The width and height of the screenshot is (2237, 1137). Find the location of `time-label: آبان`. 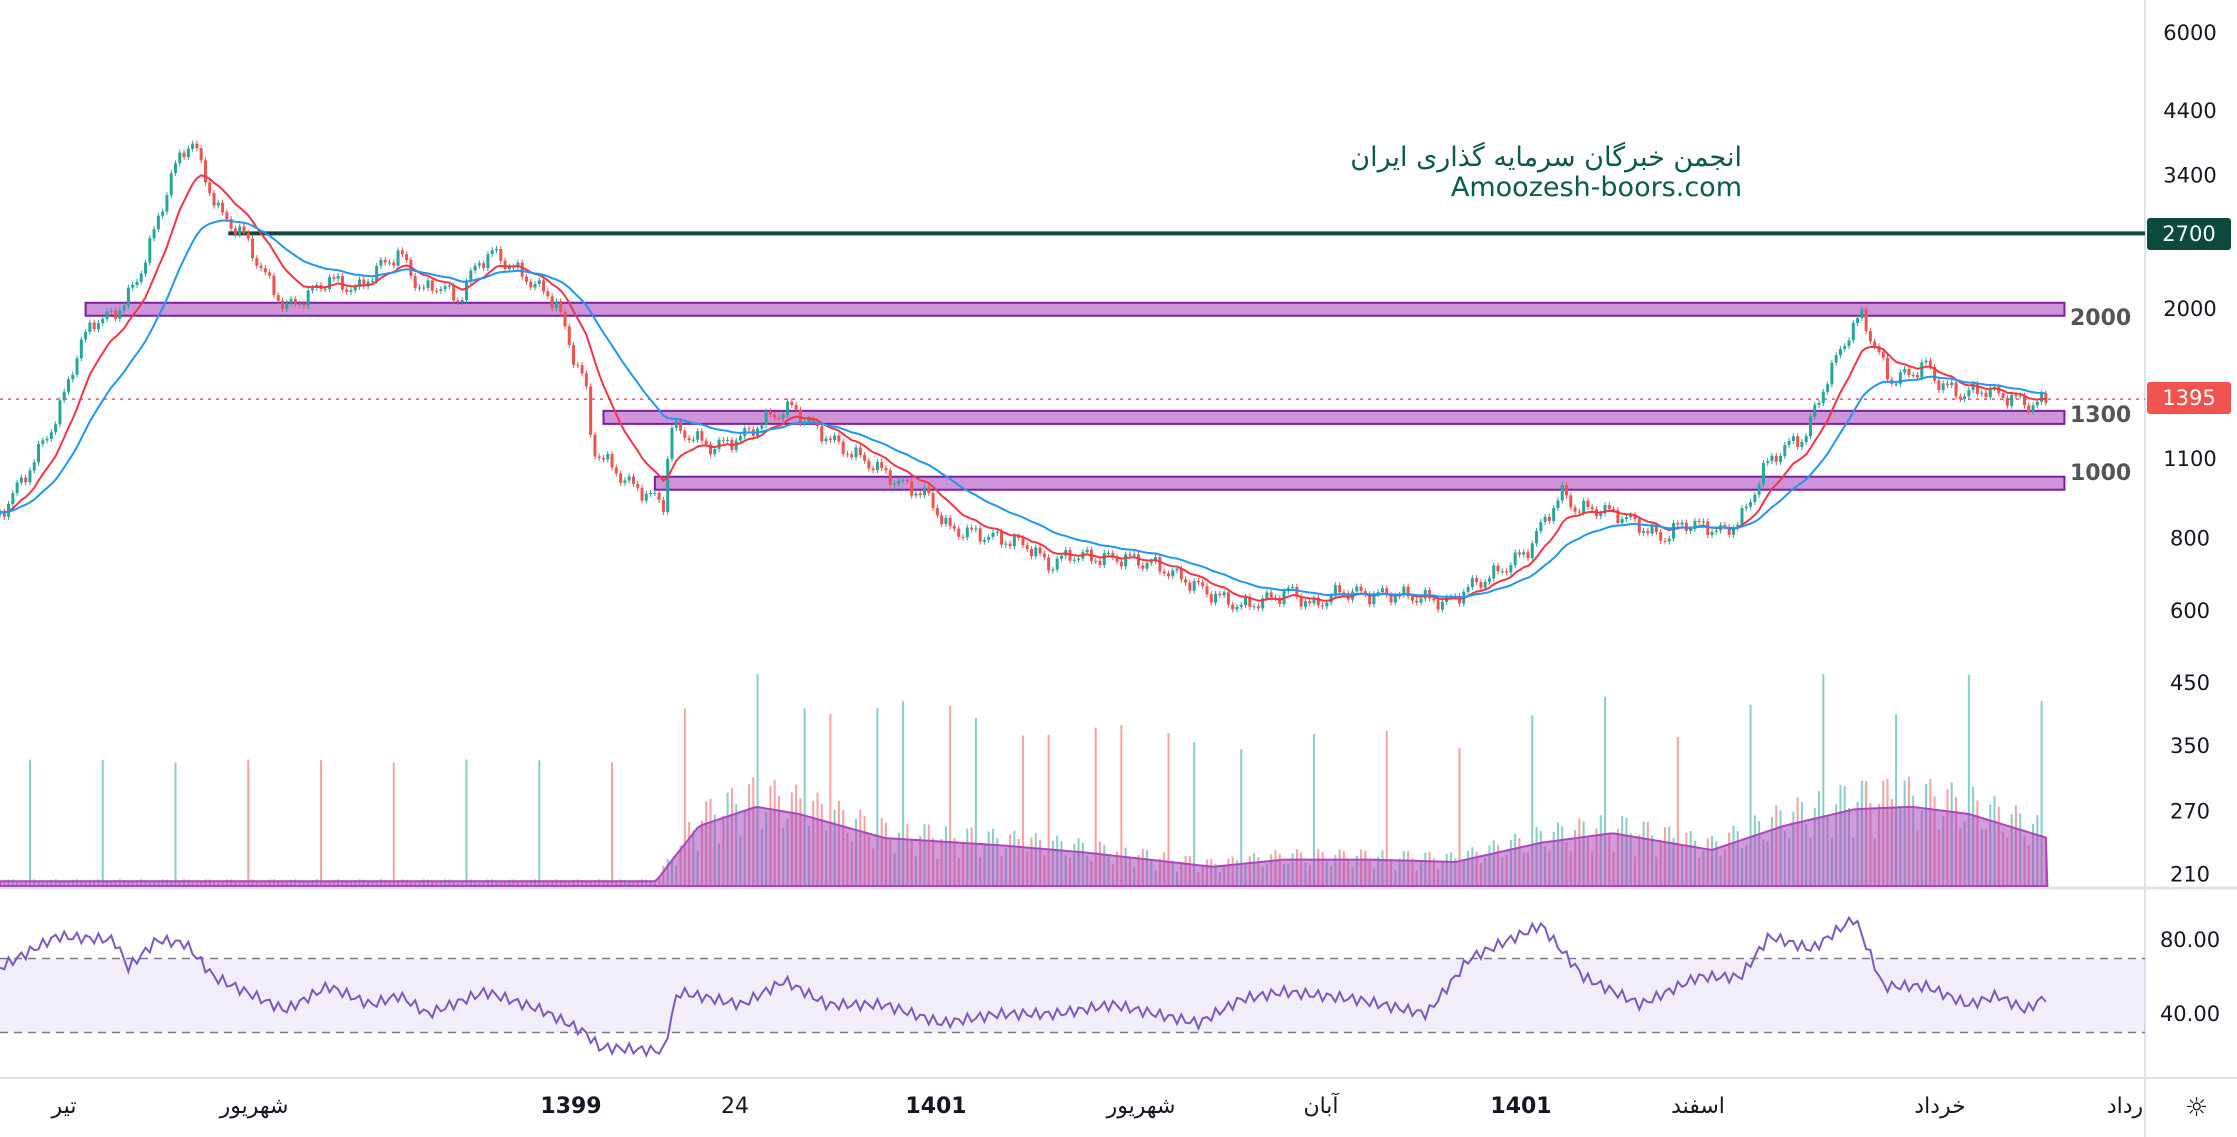

time-label: آبان is located at coordinates (1321, 1106).